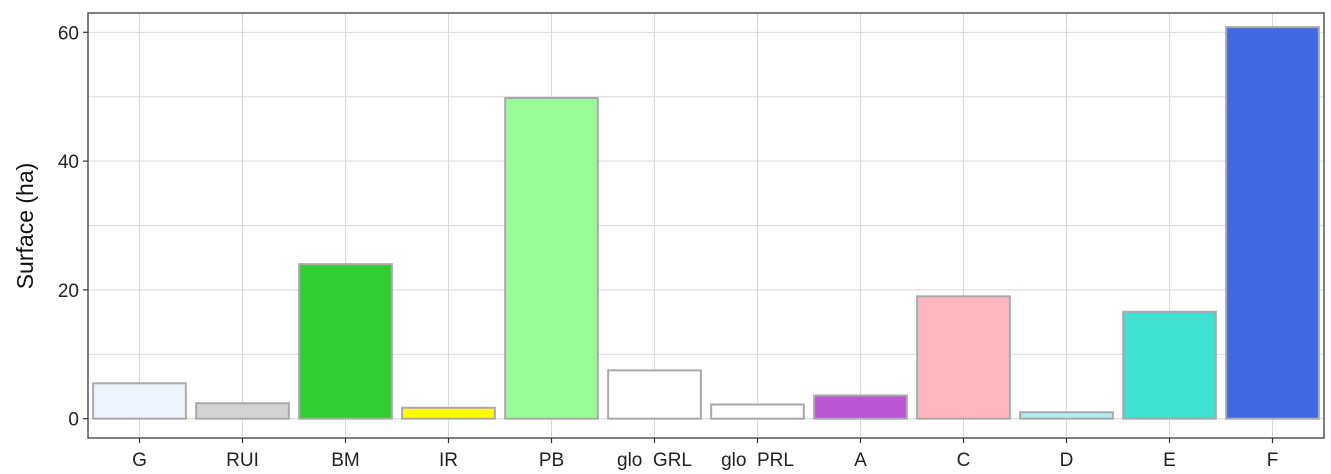 The height and width of the screenshot is (474, 1331). I want to click on bar-f, so click(1272, 223).